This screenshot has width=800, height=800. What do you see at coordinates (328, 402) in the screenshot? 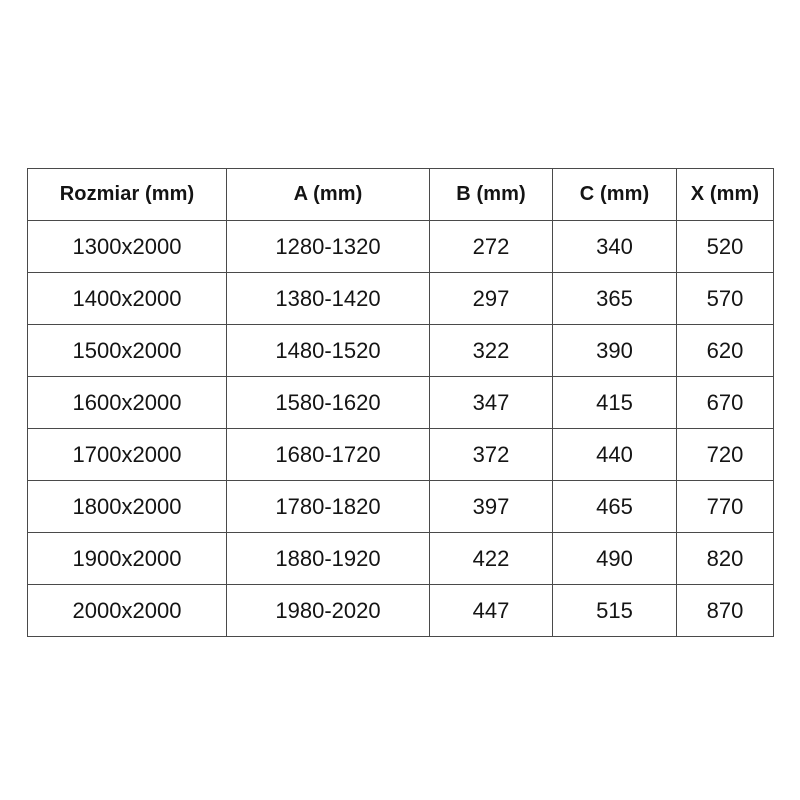
I see `cell-a: 1580-1620` at bounding box center [328, 402].